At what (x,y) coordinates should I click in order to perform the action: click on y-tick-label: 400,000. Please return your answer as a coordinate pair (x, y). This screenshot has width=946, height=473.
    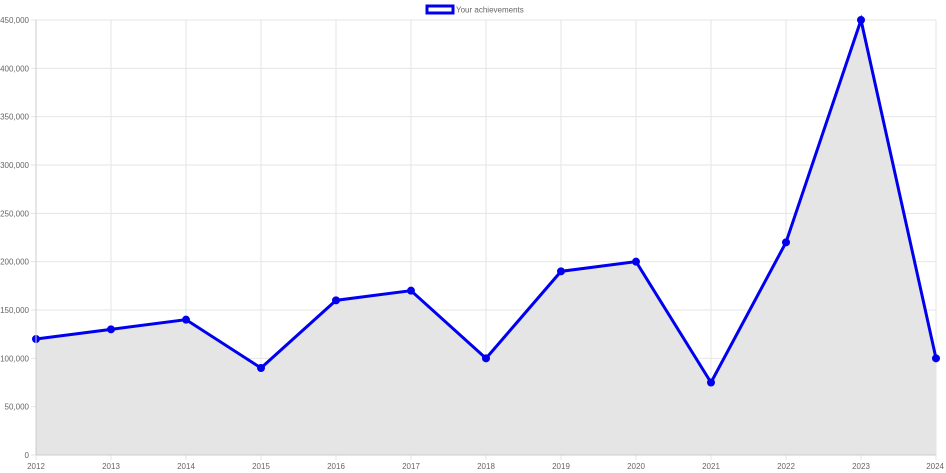
    Looking at the image, I should click on (14, 68).